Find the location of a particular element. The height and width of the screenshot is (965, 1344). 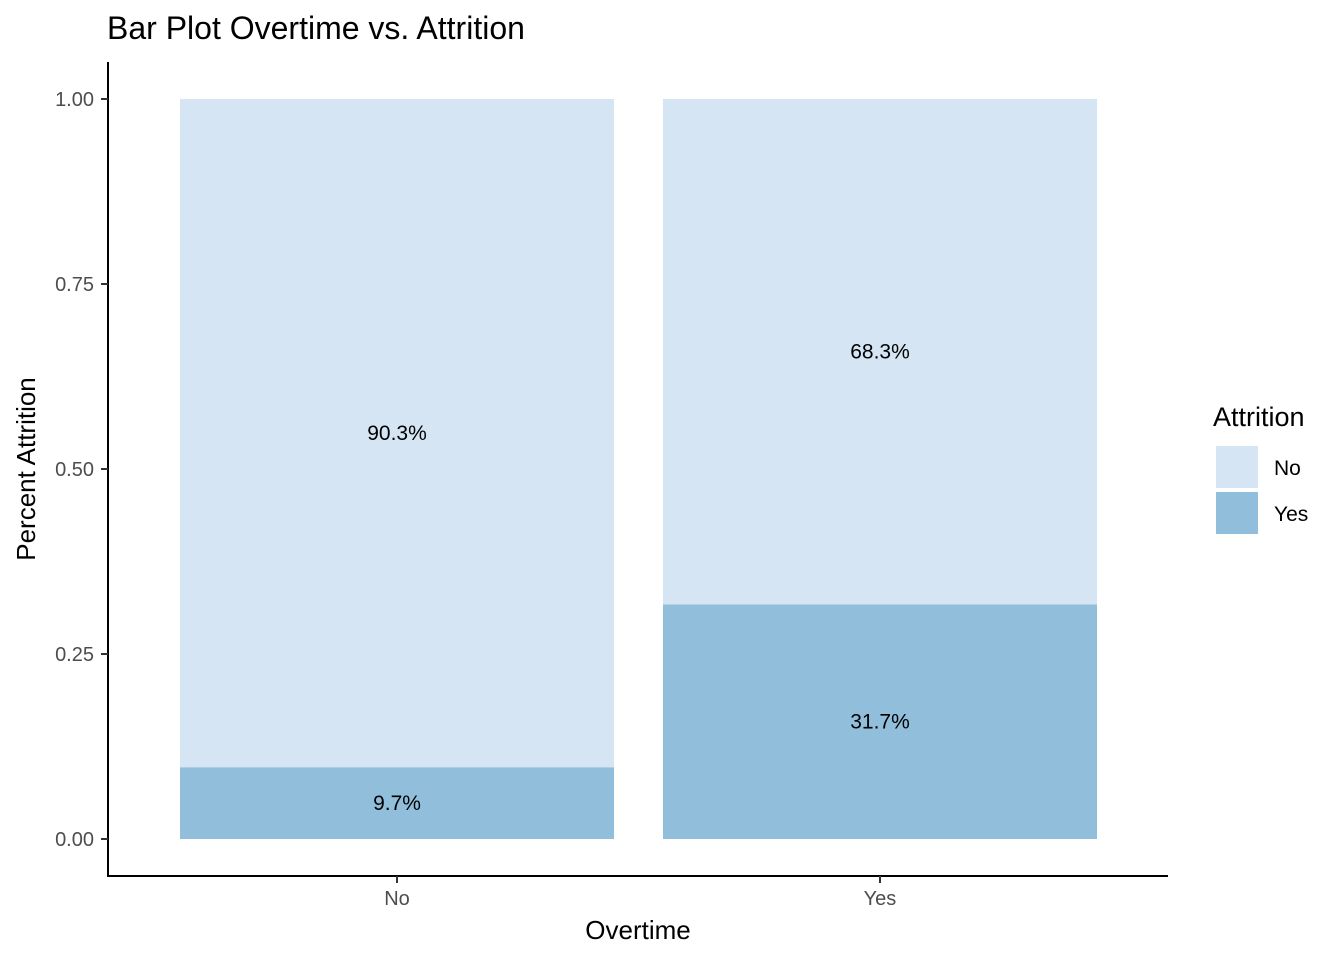

y-tick-label: 0.75 is located at coordinates (74, 285).